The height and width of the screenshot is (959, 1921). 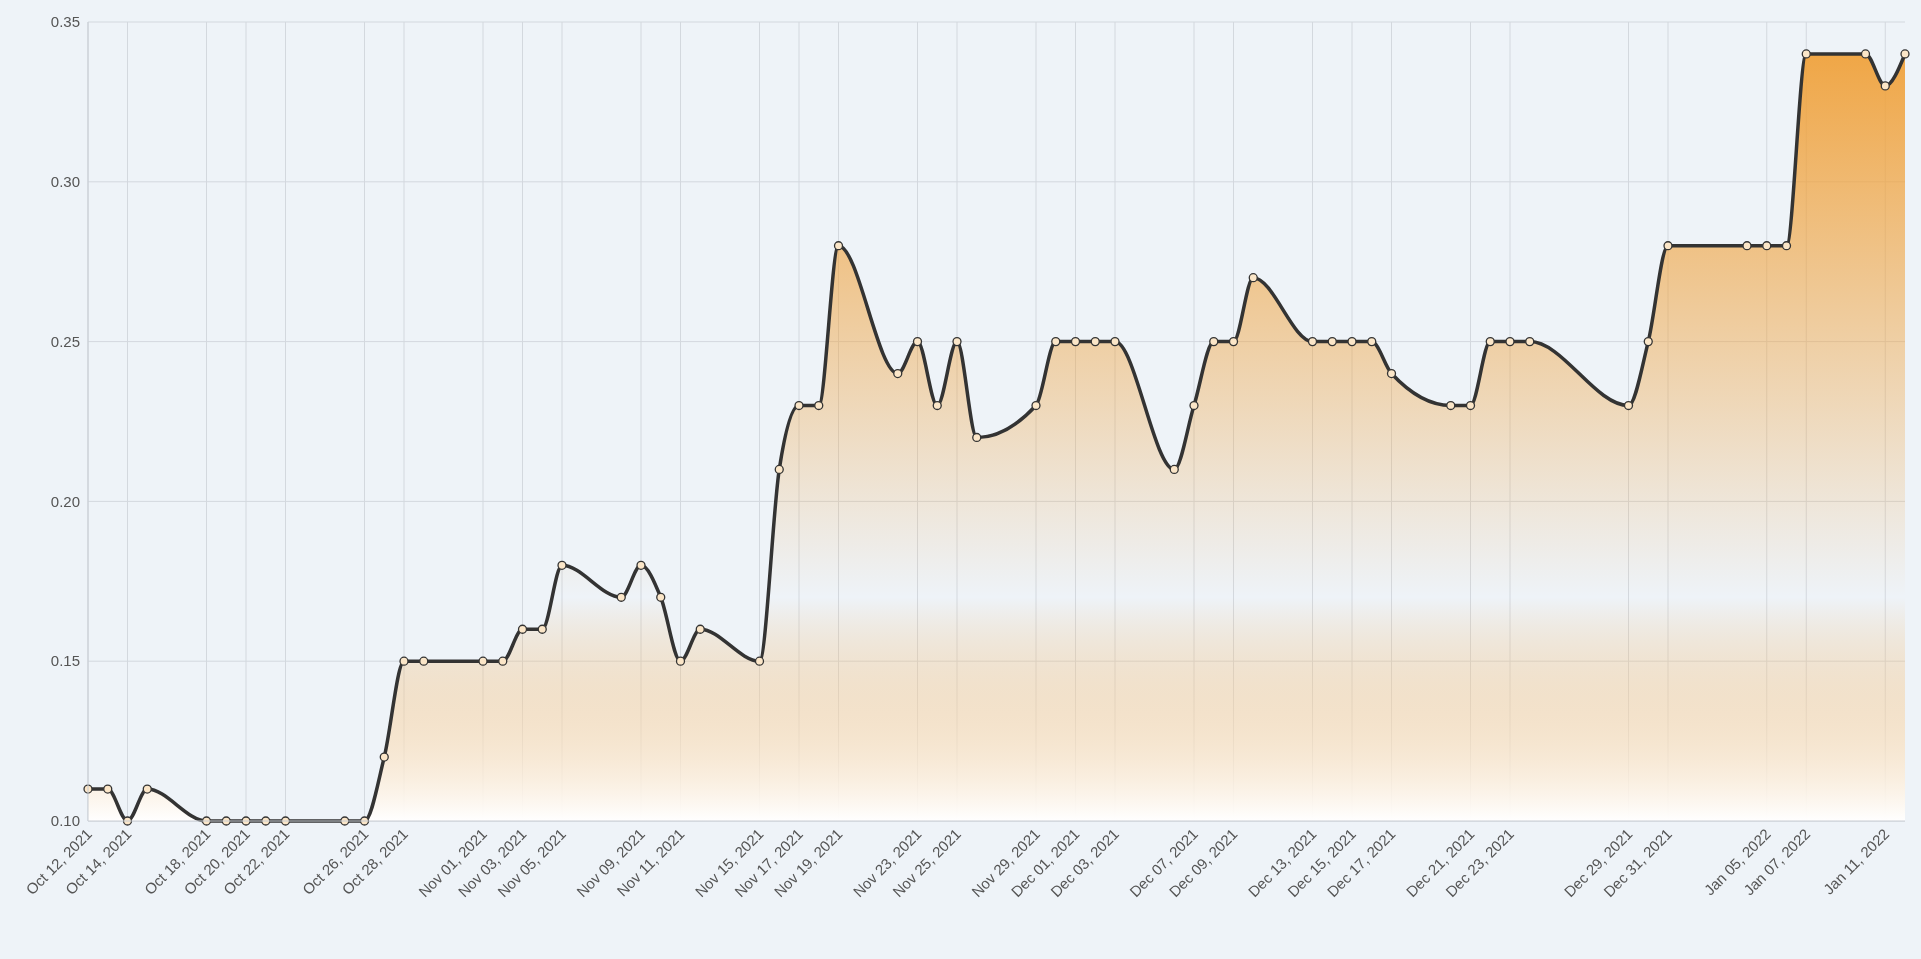 I want to click on y-tick-label: 0.15, so click(x=65, y=661).